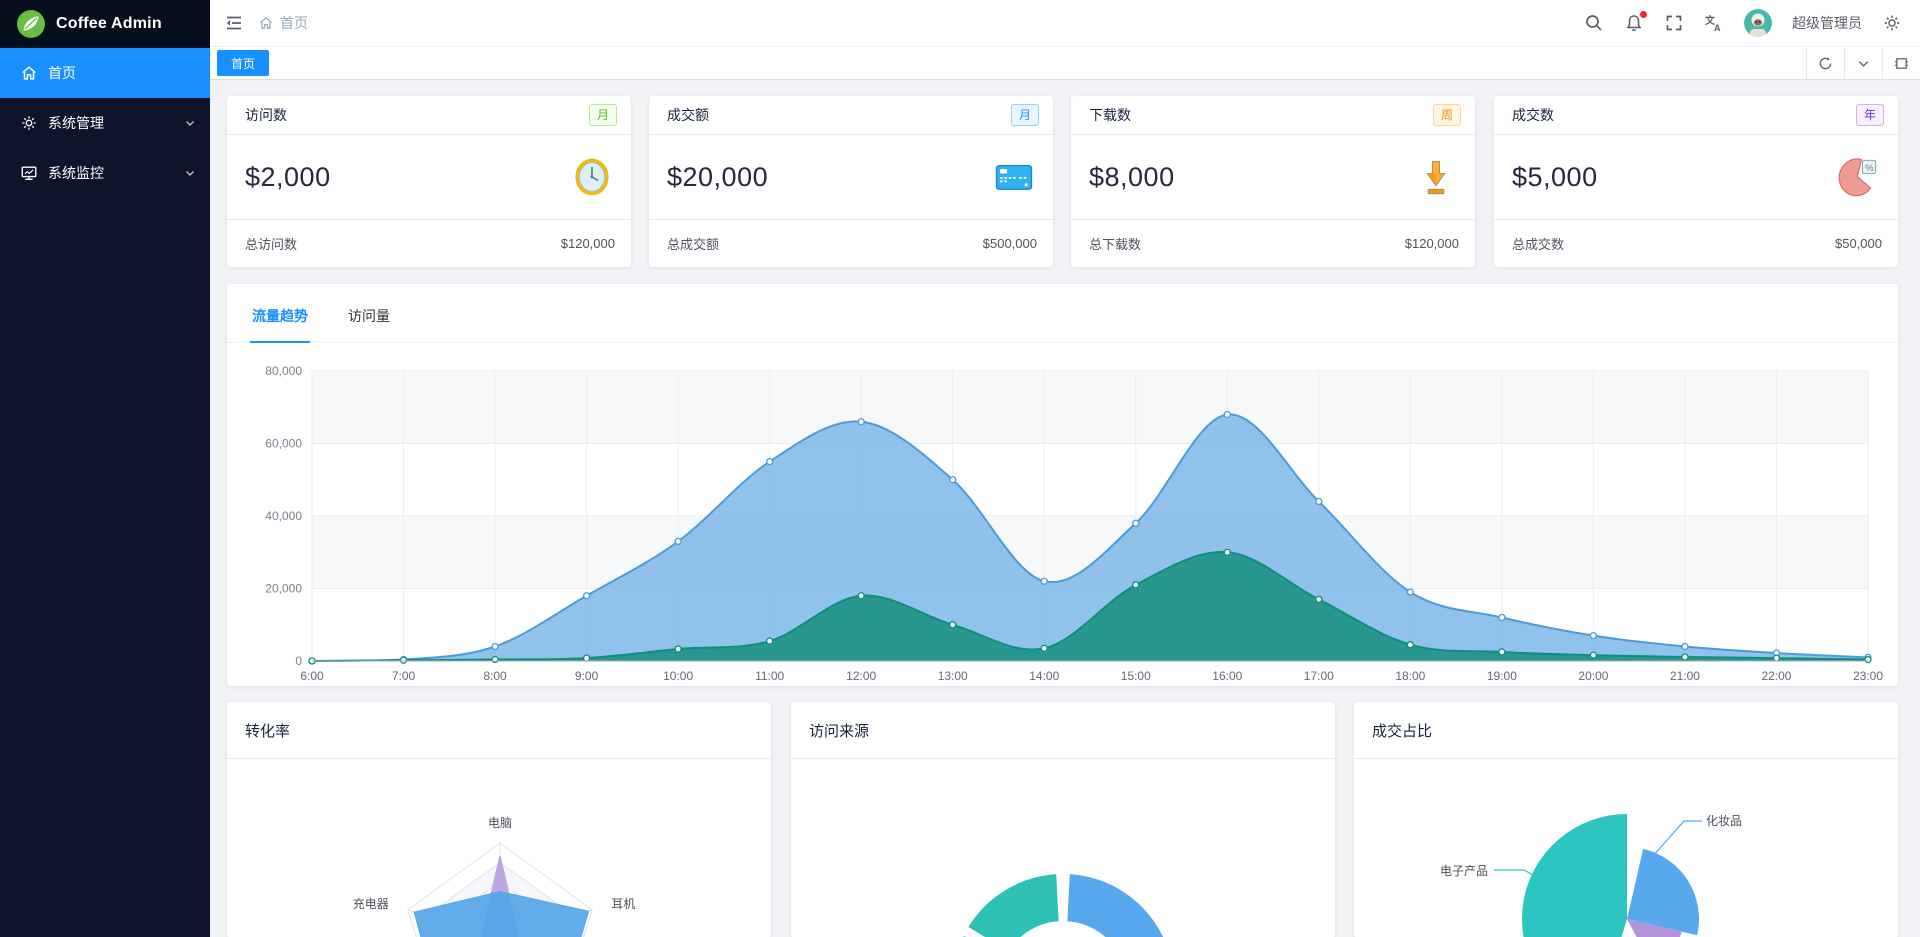  I want to click on app-logo: Coffee Admin, so click(105, 23).